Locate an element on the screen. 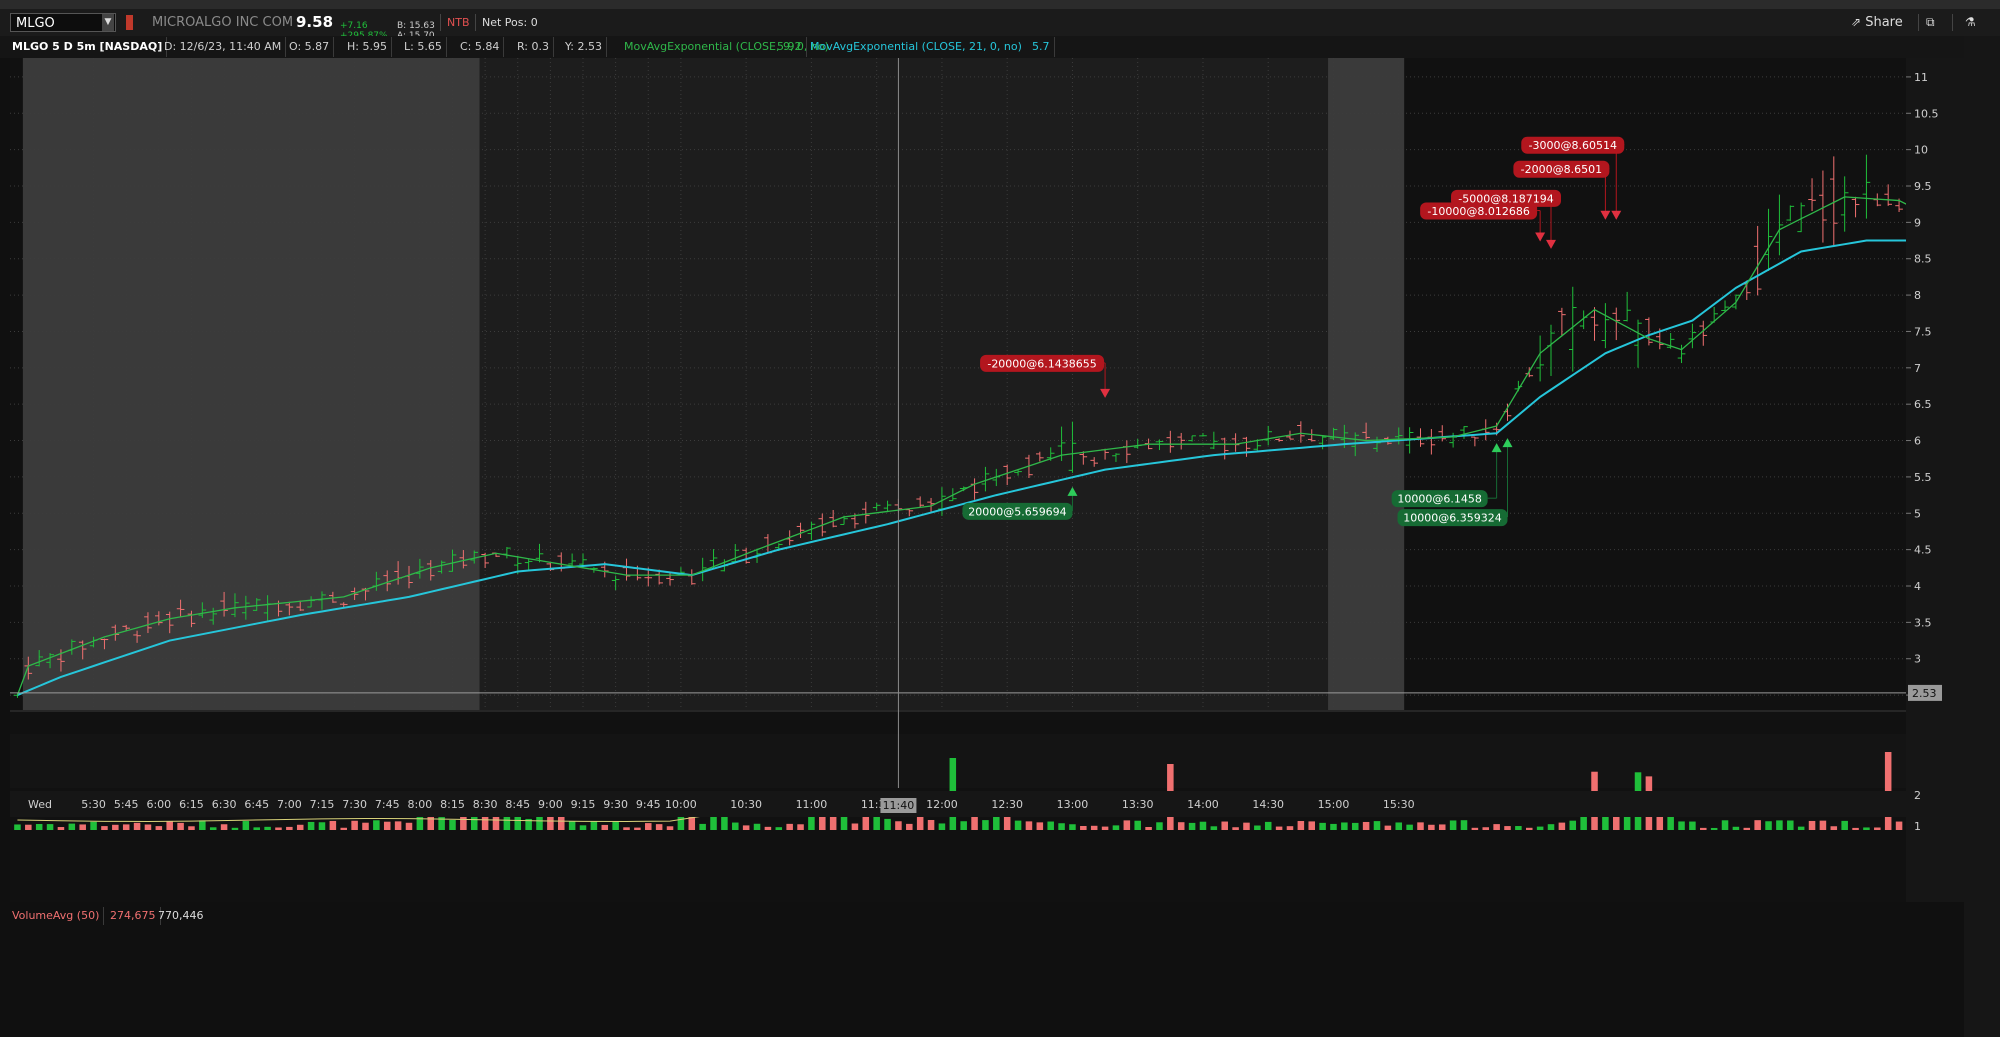 This screenshot has width=2000, height=1037. bar-open: O: 5.87 is located at coordinates (310, 47).